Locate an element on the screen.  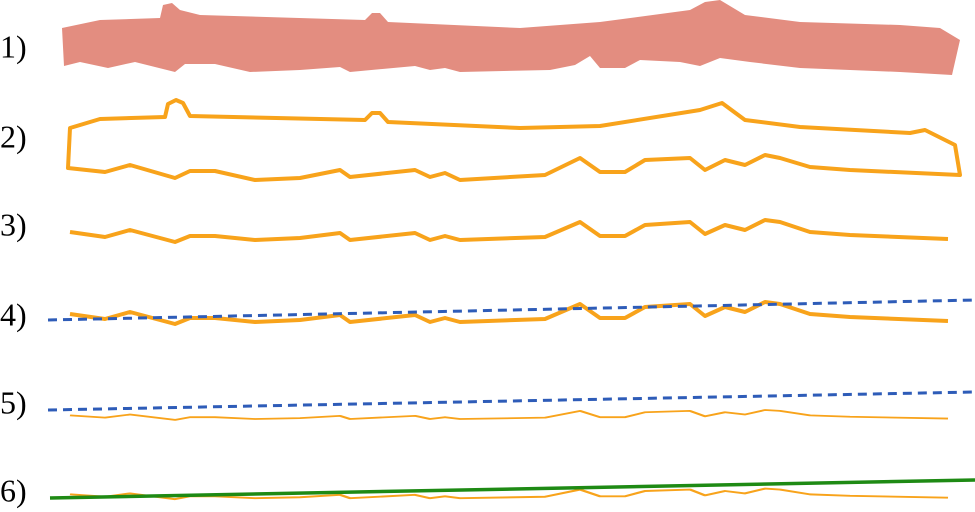
label: 2) is located at coordinates (13, 136).